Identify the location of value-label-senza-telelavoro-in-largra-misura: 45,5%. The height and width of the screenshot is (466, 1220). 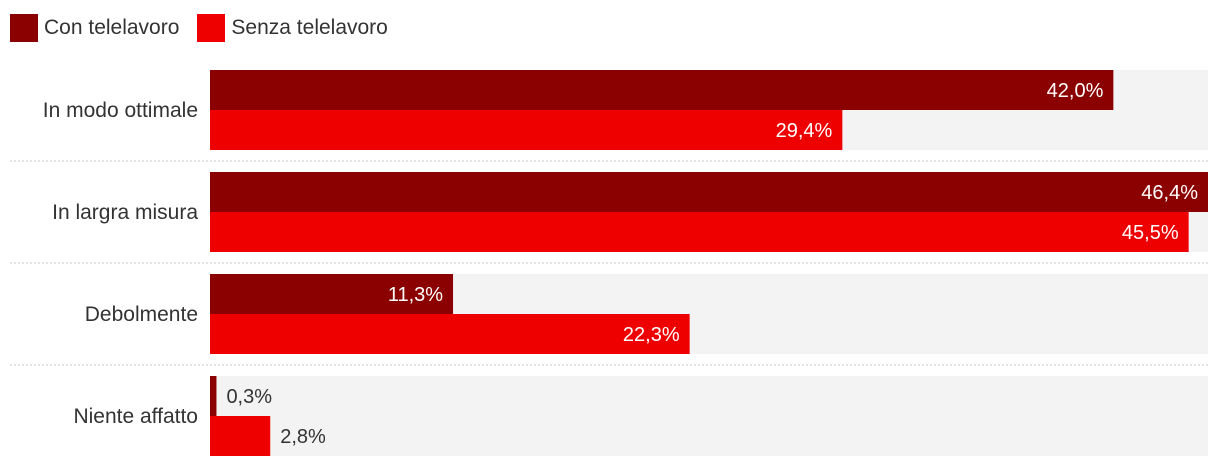
(1150, 233).